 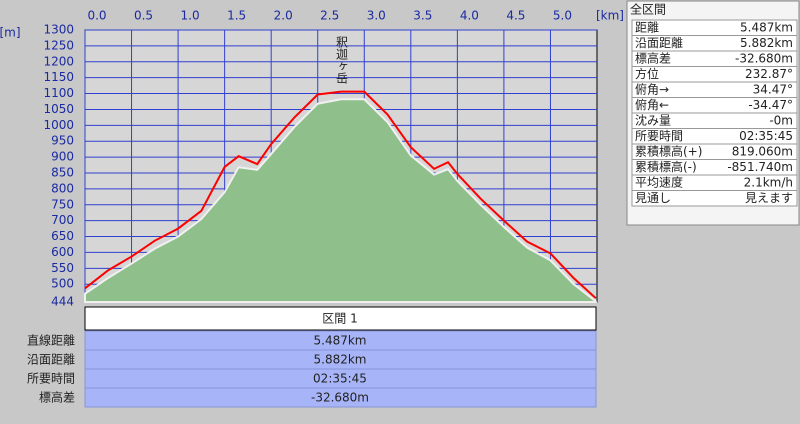 I want to click on y-tick-label: 850, so click(x=62, y=172).